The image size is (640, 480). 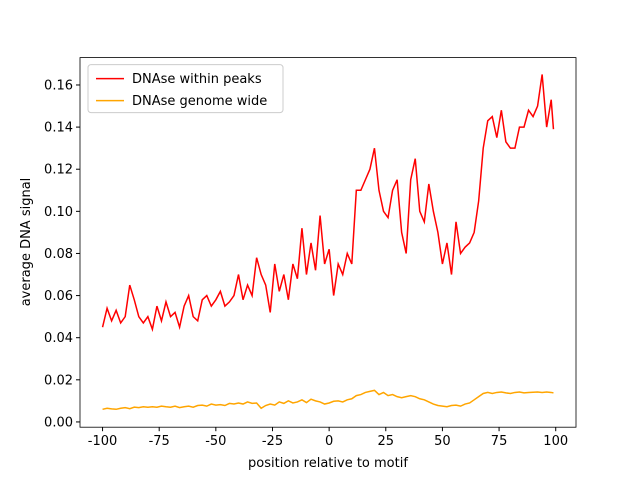 What do you see at coordinates (58, 338) in the screenshot?
I see `y-tick-label: 0.04` at bounding box center [58, 338].